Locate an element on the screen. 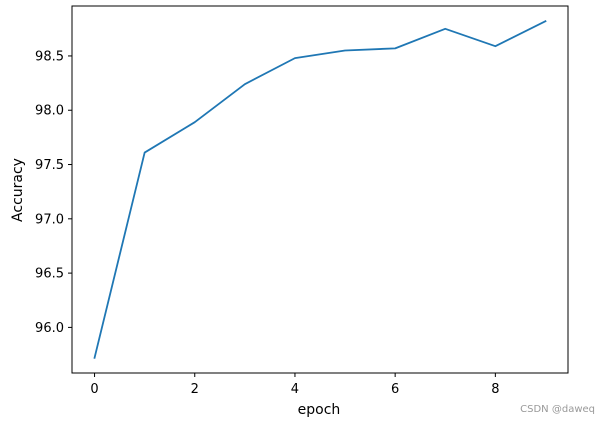  y-axis-label: Accuracy is located at coordinates (18, 190).